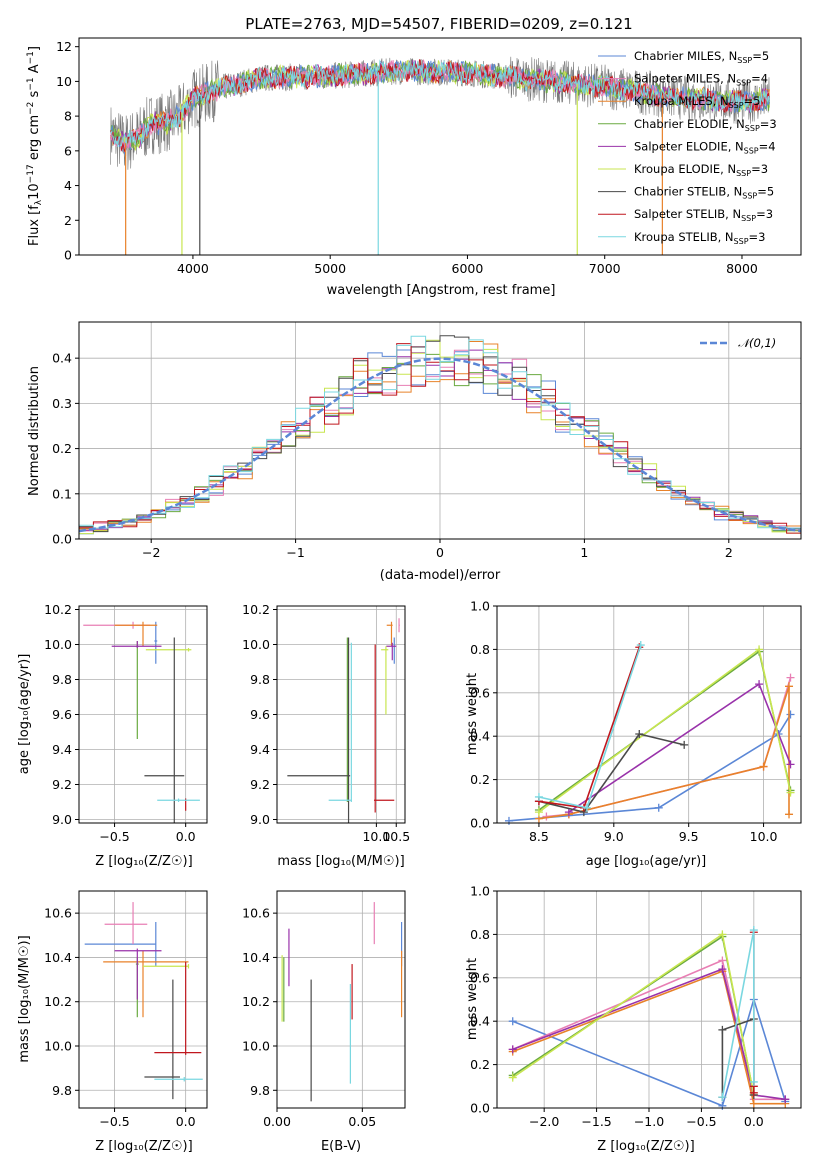  Describe the element at coordinates (480, 692) in the screenshot. I see `y-tick-label: 0.6` at that location.